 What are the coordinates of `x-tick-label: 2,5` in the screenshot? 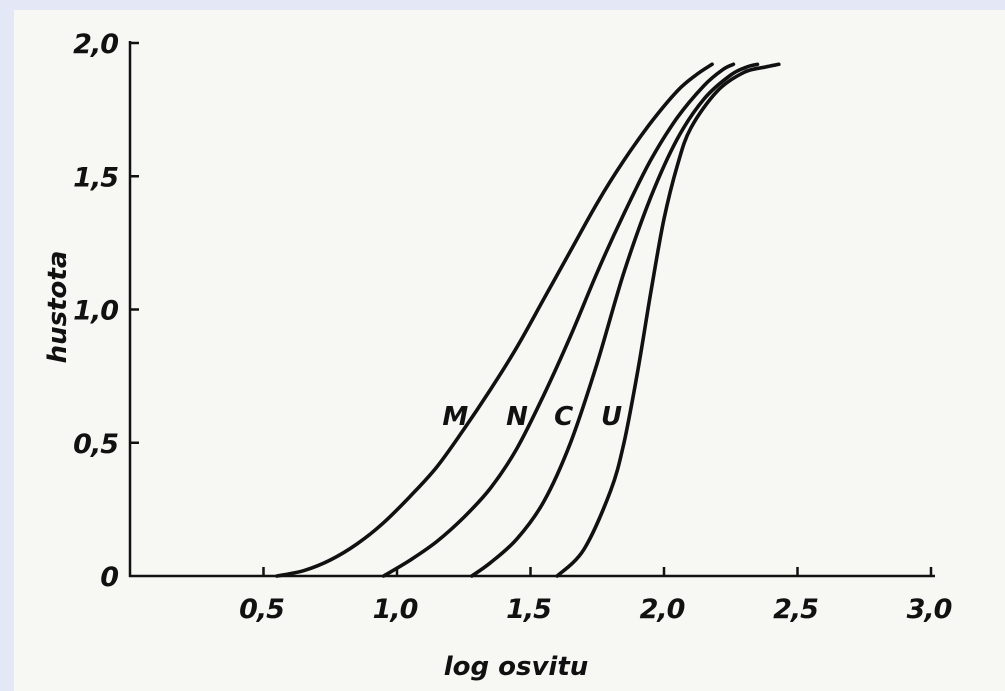 It's located at (795, 609).